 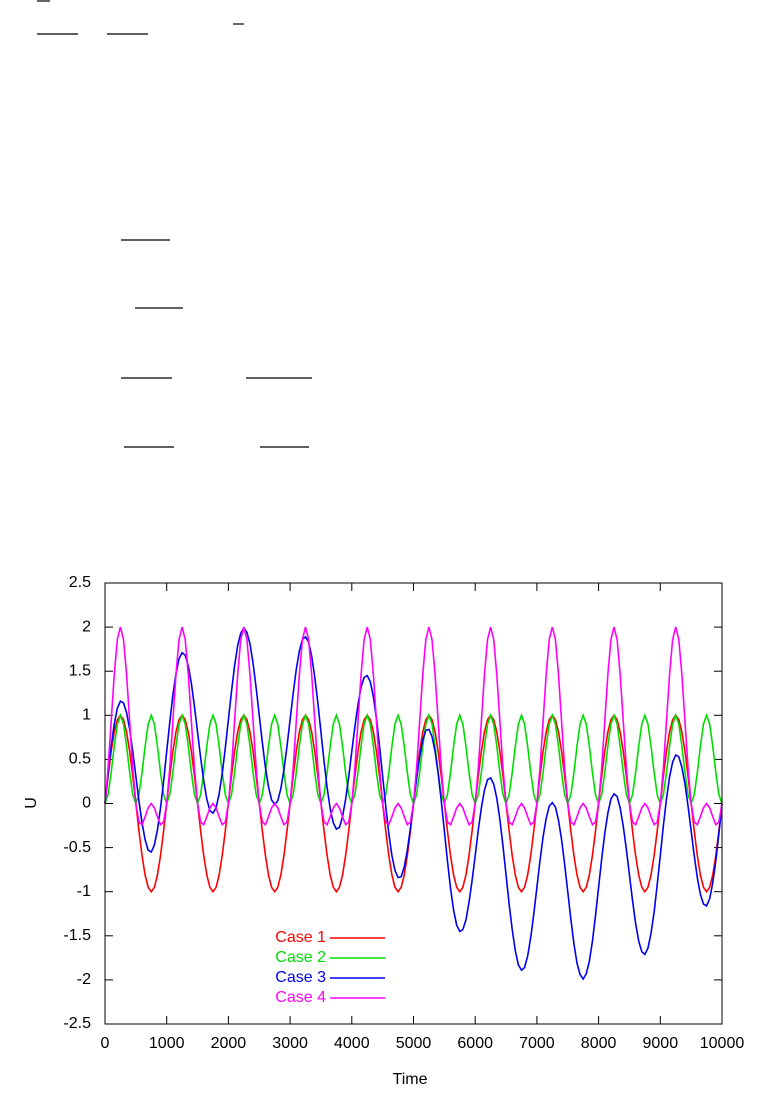 I want to click on y-tick-label: -2, so click(x=84, y=979).